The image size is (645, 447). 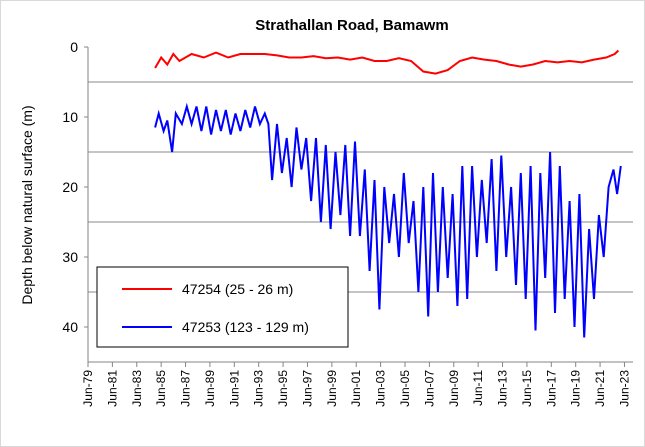 I want to click on x-tick-label: Jun-01, so click(x=356, y=388).